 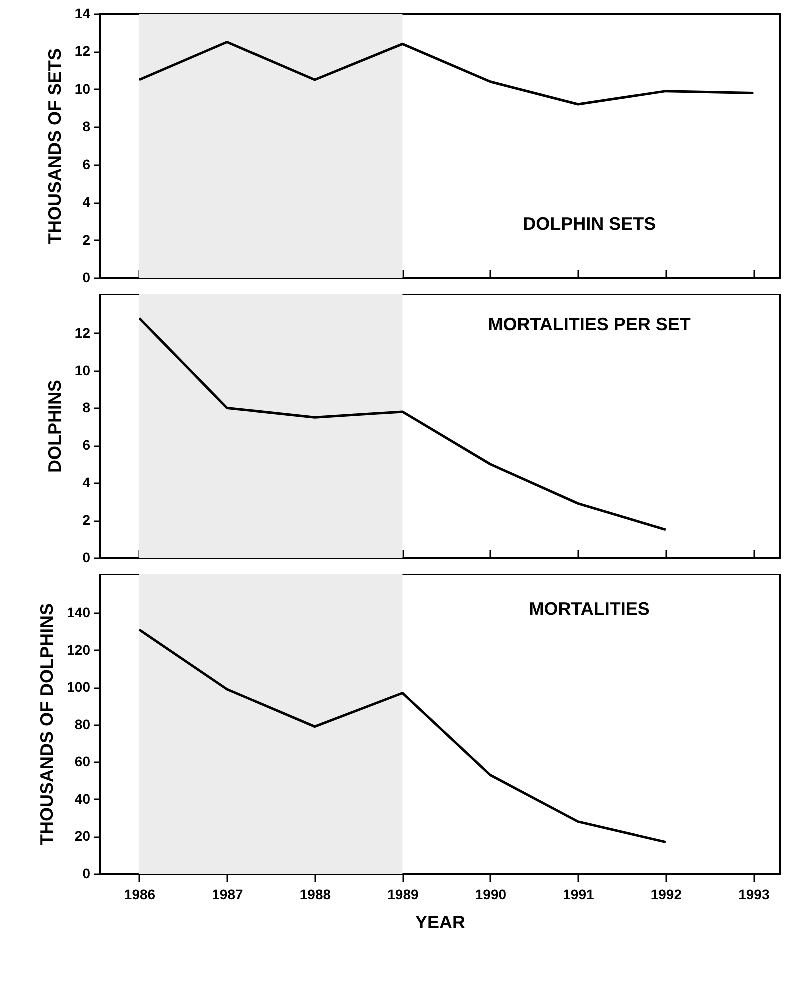 What do you see at coordinates (403, 894) in the screenshot?
I see `x-tick-label: 1989` at bounding box center [403, 894].